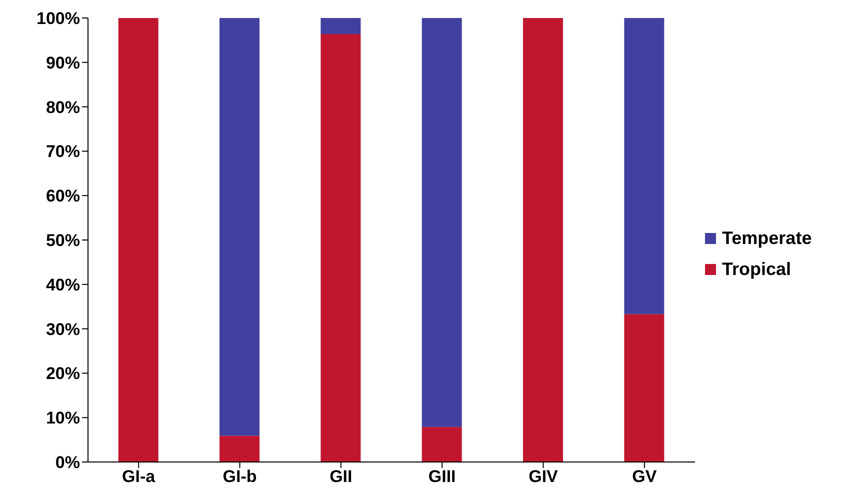 This screenshot has width=859, height=499. Describe the element at coordinates (63, 196) in the screenshot. I see `y-tick-label: 60%` at that location.